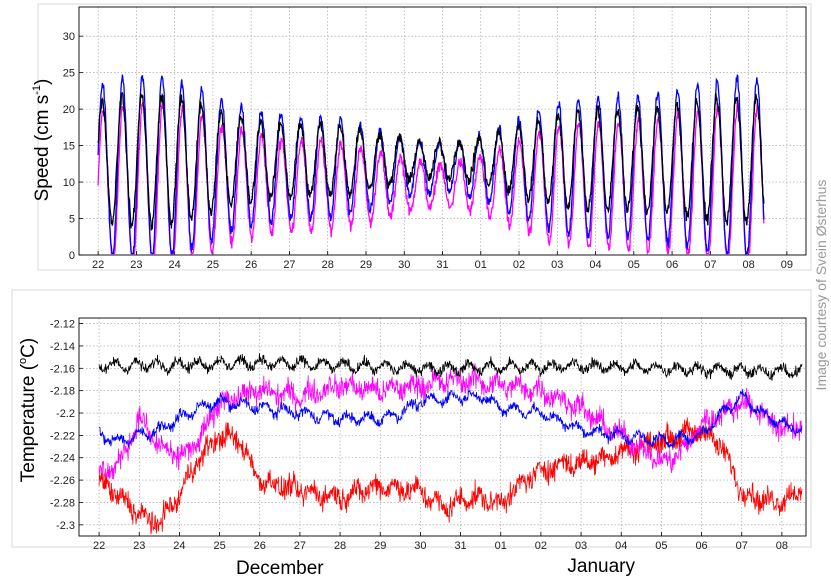 The height and width of the screenshot is (577, 831). I want to click on y-tick-label: -2.26, so click(62, 481).